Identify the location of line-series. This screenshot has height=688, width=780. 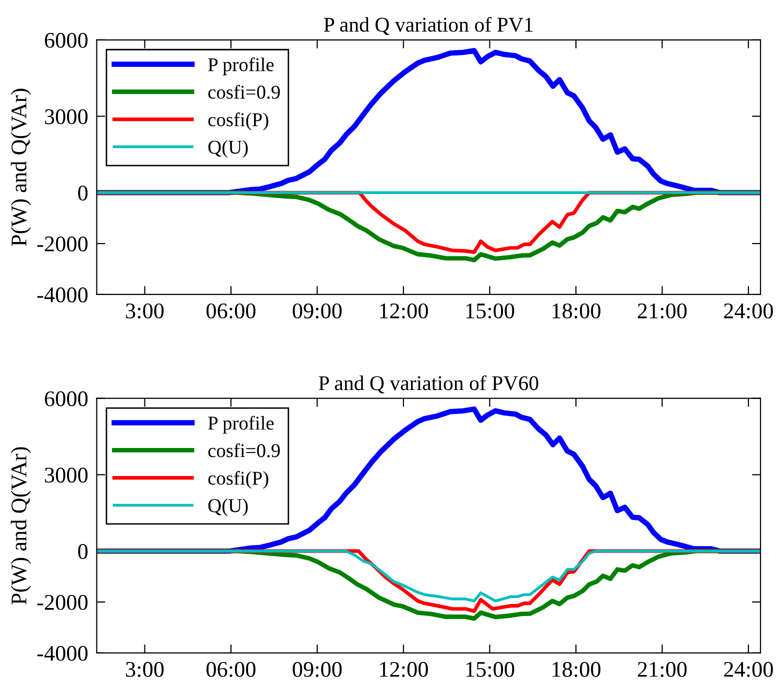
(428, 576).